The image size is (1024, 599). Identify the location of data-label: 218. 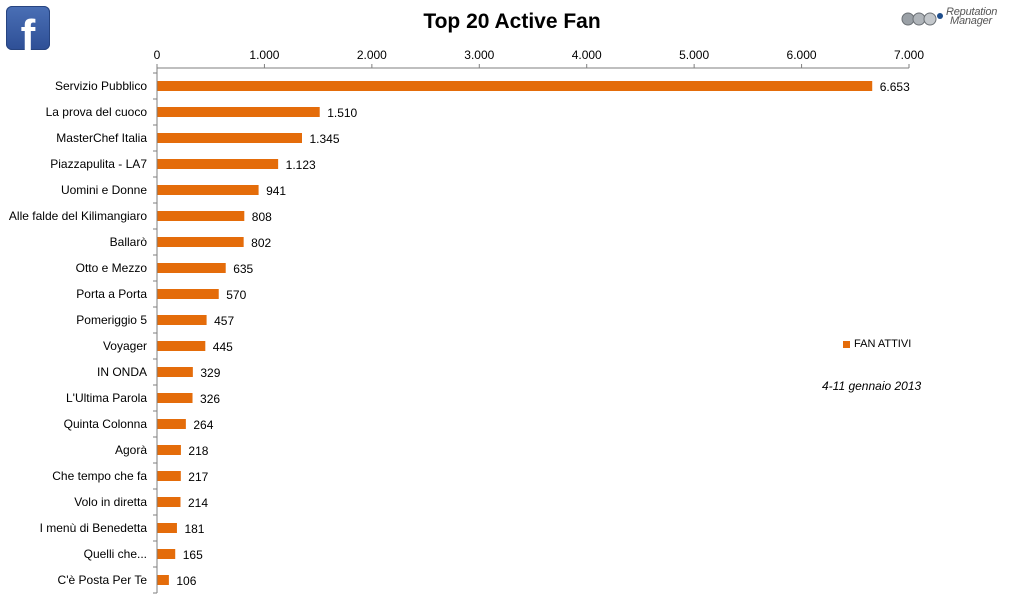
(198, 451).